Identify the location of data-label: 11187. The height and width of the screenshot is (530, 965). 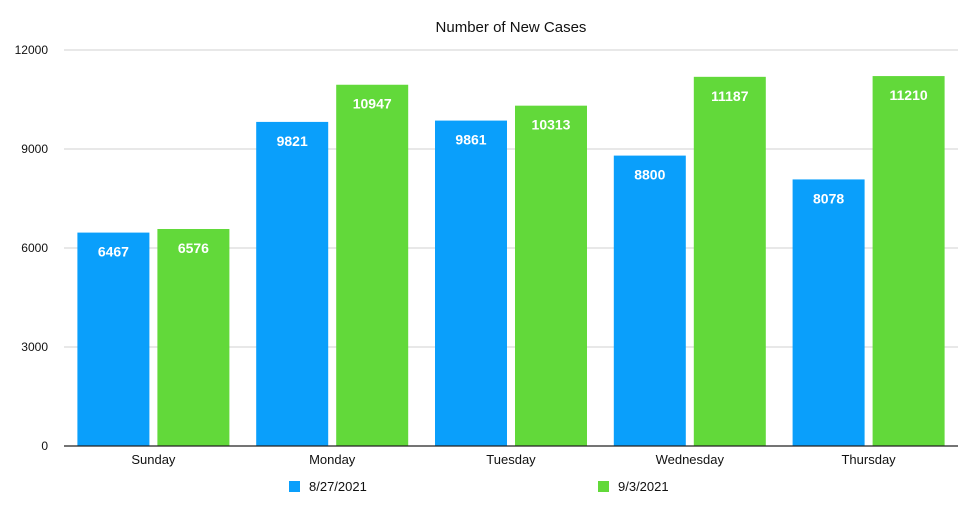
(730, 96).